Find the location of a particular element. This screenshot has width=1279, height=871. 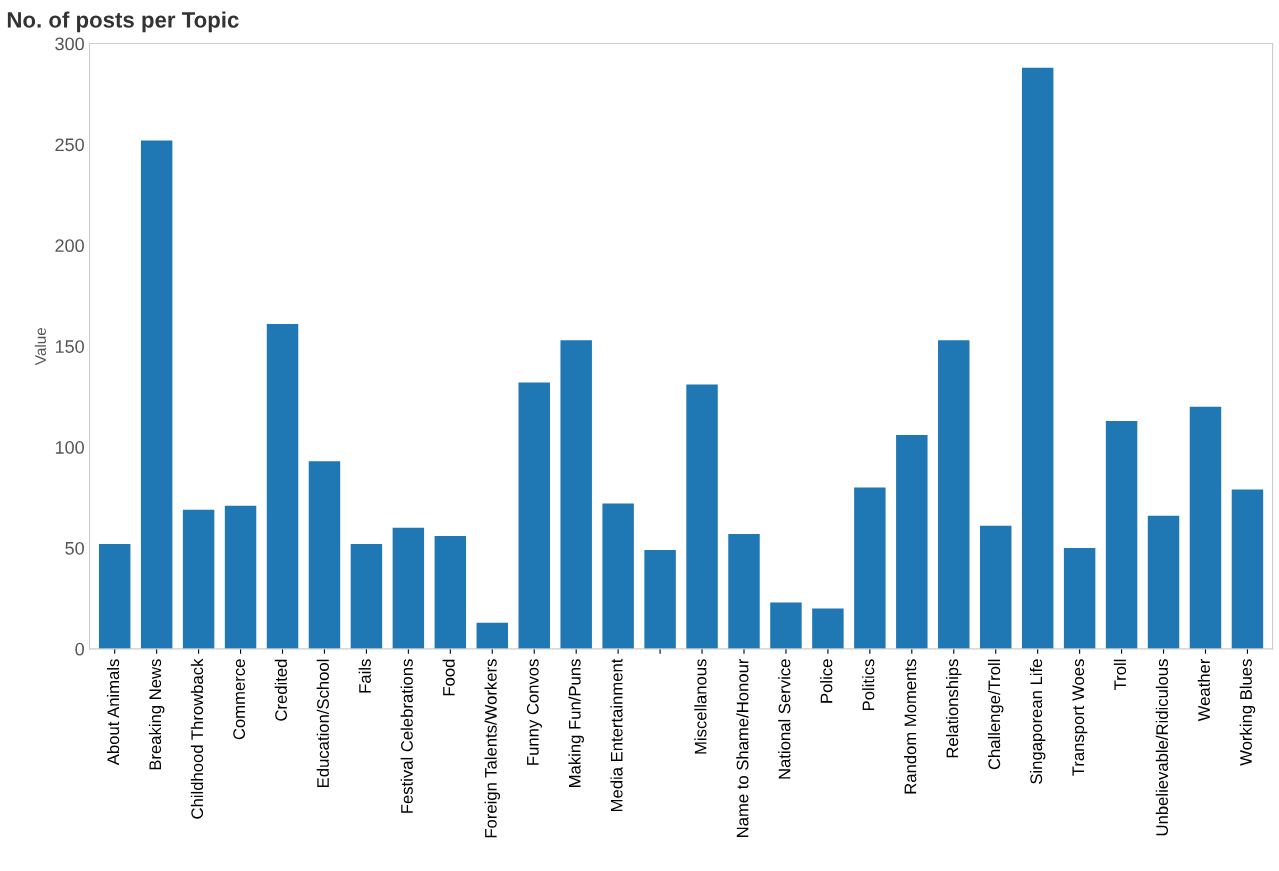

x-tick-label: About Animals is located at coordinates (113, 712).